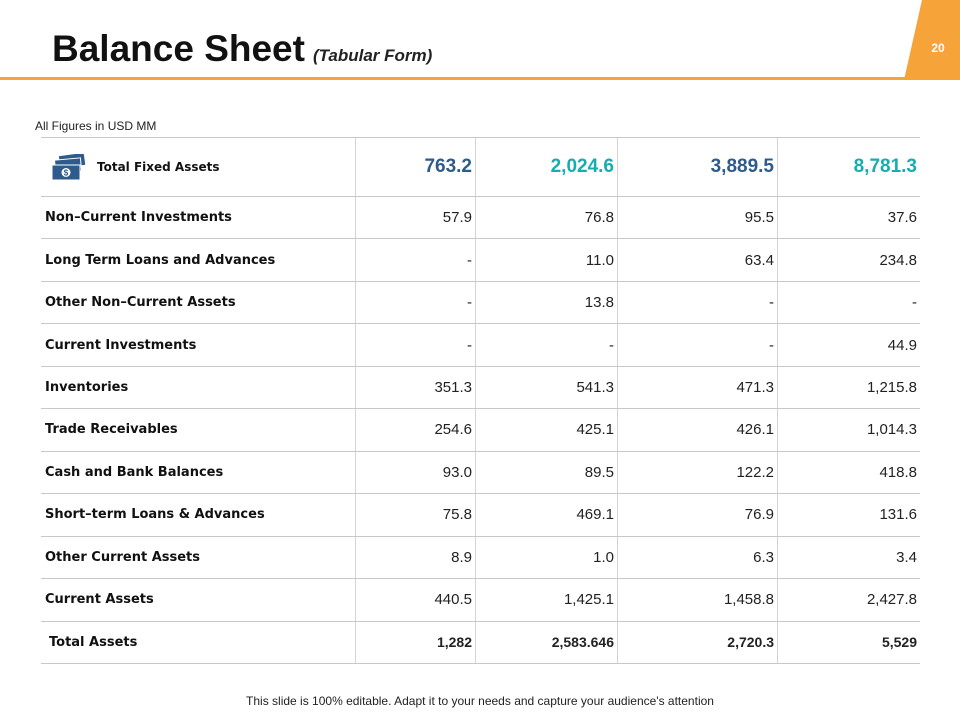  What do you see at coordinates (69, 167) in the screenshot?
I see `money-icon: $` at bounding box center [69, 167].